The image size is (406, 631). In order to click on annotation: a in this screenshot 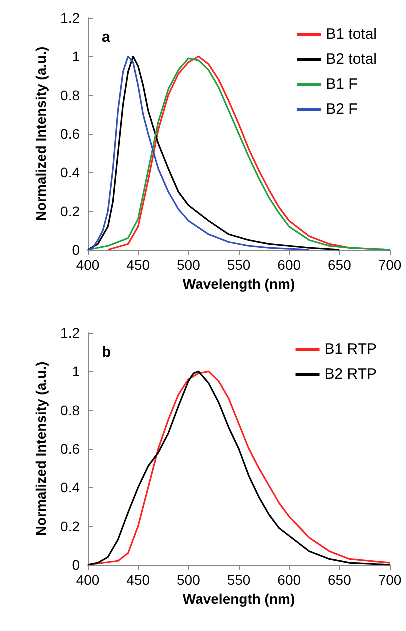, I will do `click(106, 37)`.